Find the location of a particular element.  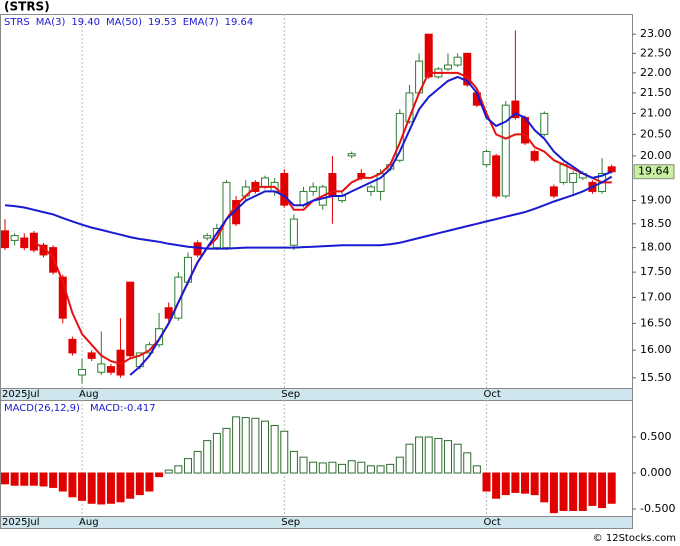

legend-name: EMA(7) is located at coordinates (201, 22).